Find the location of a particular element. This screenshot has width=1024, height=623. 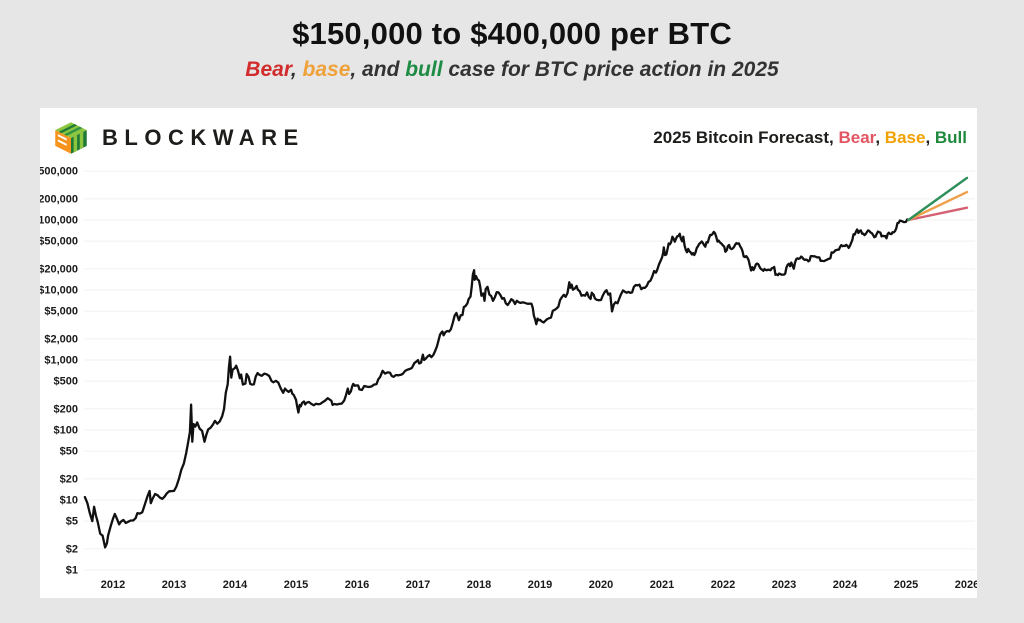

y-tick-label: $50 is located at coordinates (69, 452).